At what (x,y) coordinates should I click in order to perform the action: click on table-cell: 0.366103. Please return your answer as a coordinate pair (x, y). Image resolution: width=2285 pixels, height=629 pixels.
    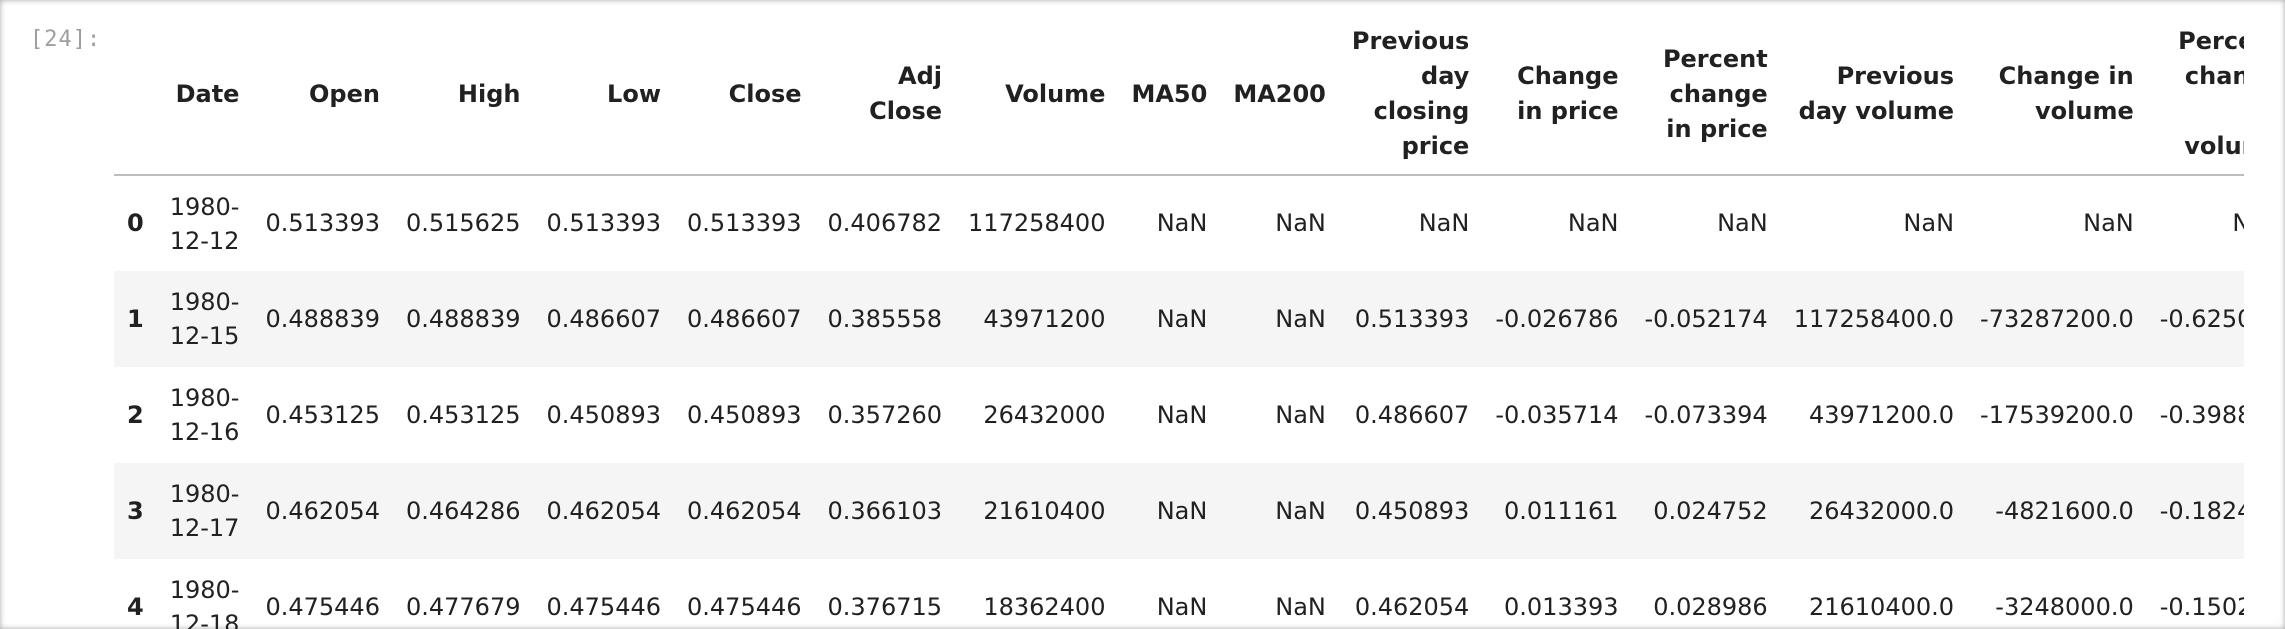
    Looking at the image, I should click on (885, 510).